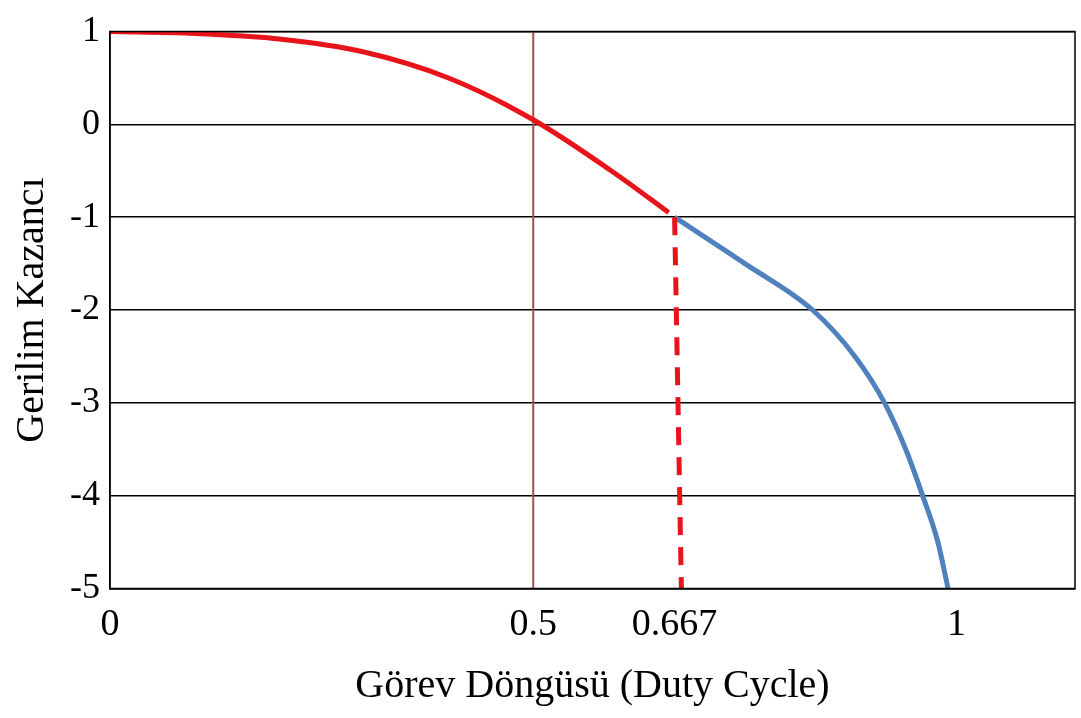 The height and width of the screenshot is (718, 1081). What do you see at coordinates (84, 400) in the screenshot?
I see `y-tick-label: -3` at bounding box center [84, 400].